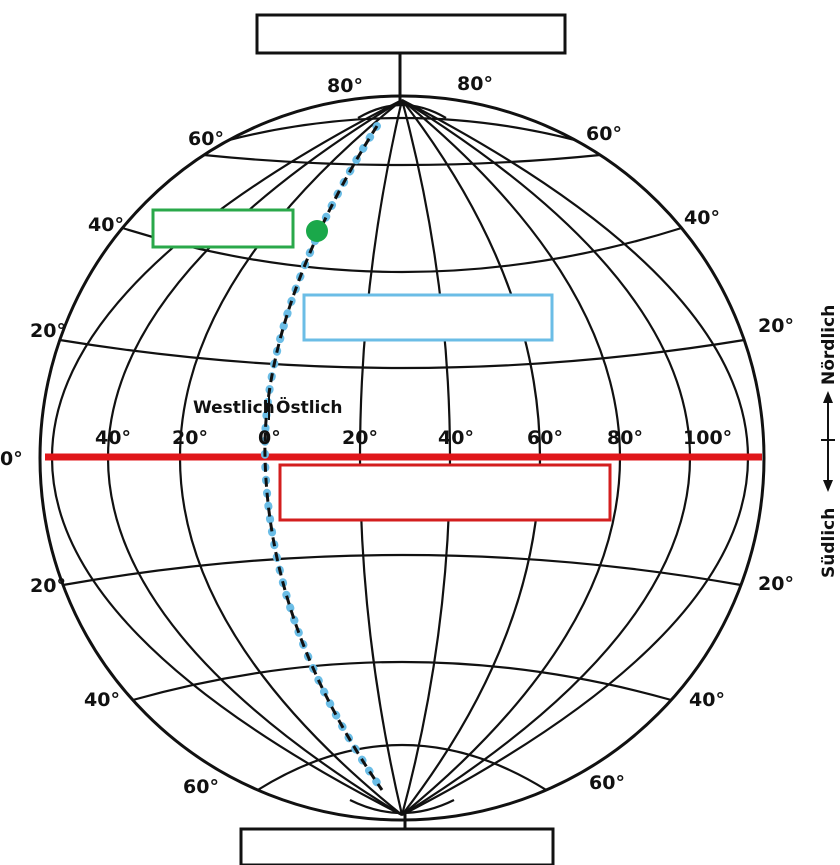  What do you see at coordinates (402, 806) in the screenshot?
I see `south-pole-cap` at bounding box center [402, 806].